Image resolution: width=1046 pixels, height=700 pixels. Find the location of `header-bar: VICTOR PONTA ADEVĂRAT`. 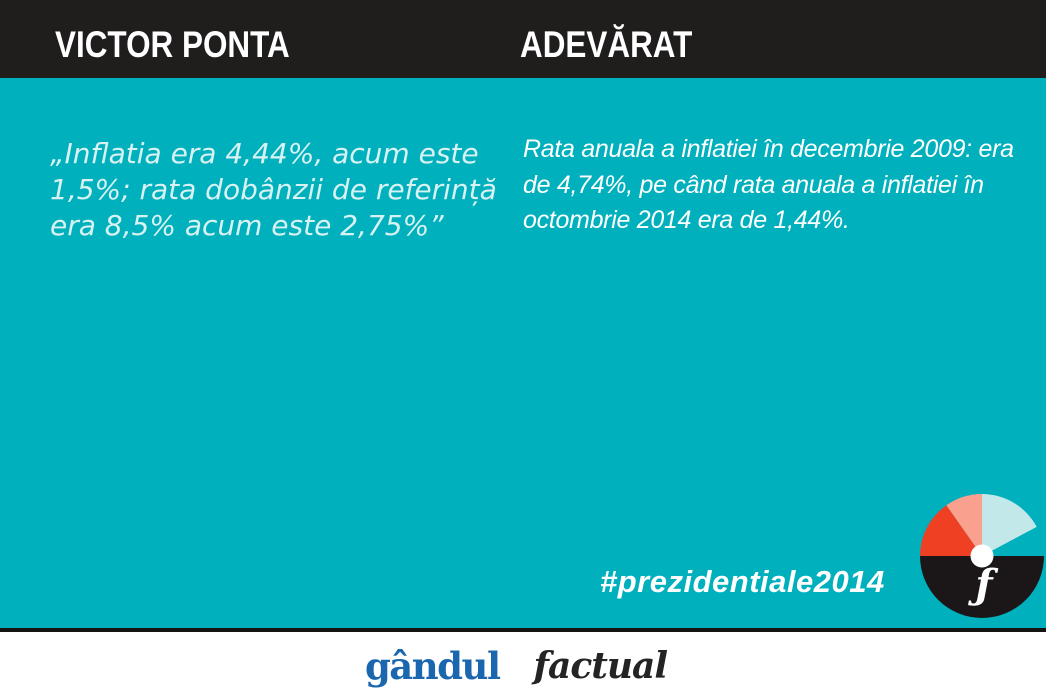

header-bar: VICTOR PONTA ADEVĂRAT is located at coordinates (523, 39).